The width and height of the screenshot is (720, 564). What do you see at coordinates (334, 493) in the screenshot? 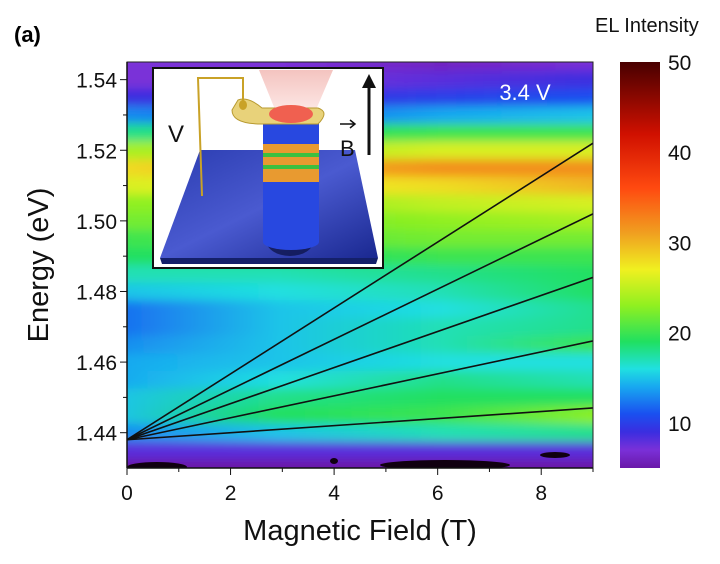
I see `x-tick-label: 4` at bounding box center [334, 493].